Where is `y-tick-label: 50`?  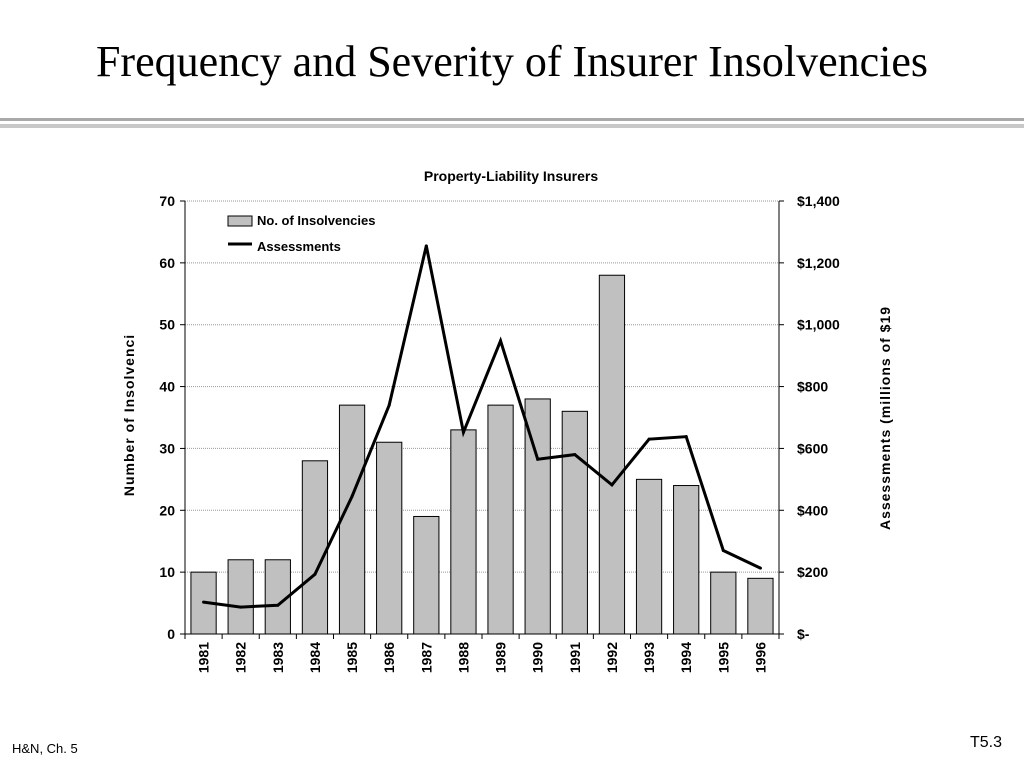
y-tick-label: 50 is located at coordinates (167, 325).